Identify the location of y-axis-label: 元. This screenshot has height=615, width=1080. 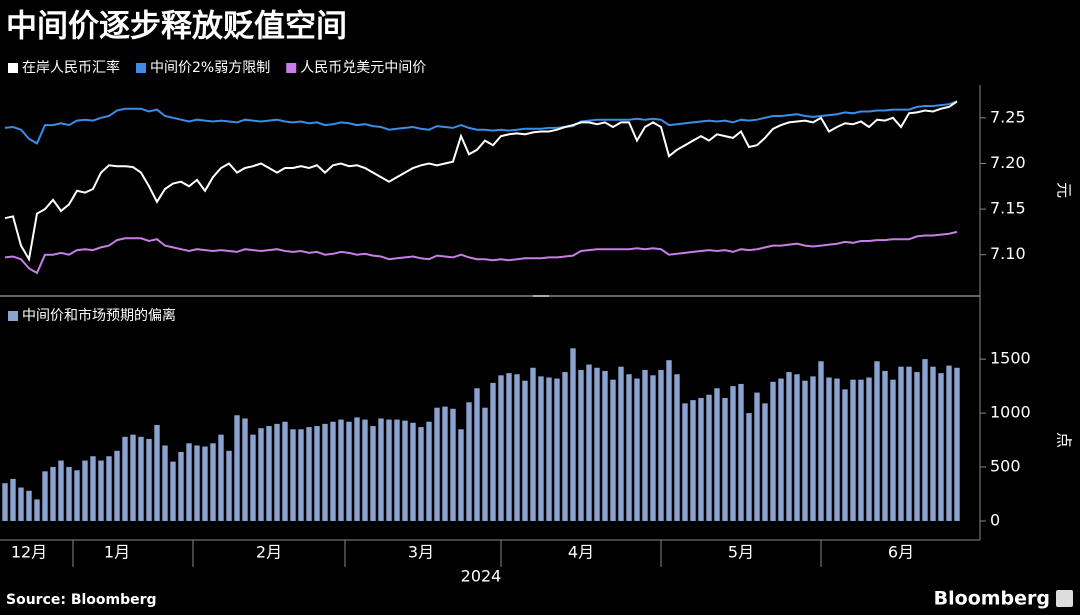
(1064, 190).